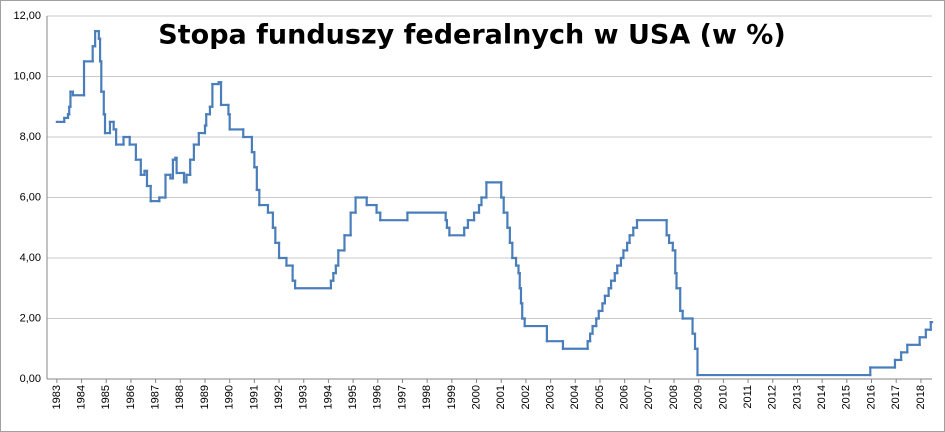 This screenshot has height=432, width=945. Describe the element at coordinates (27, 16) in the screenshot. I see `y-tick-label: 12,00` at that location.